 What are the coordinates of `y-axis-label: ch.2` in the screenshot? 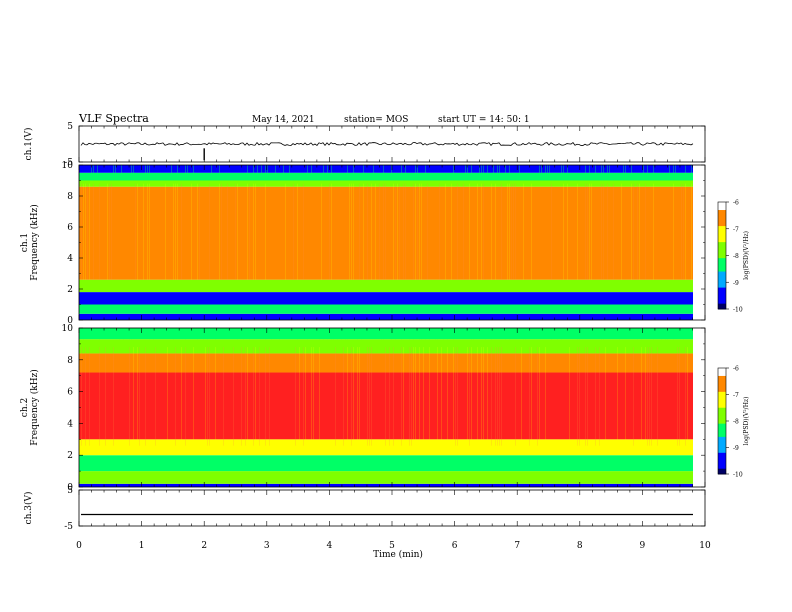 It's located at (25, 407).